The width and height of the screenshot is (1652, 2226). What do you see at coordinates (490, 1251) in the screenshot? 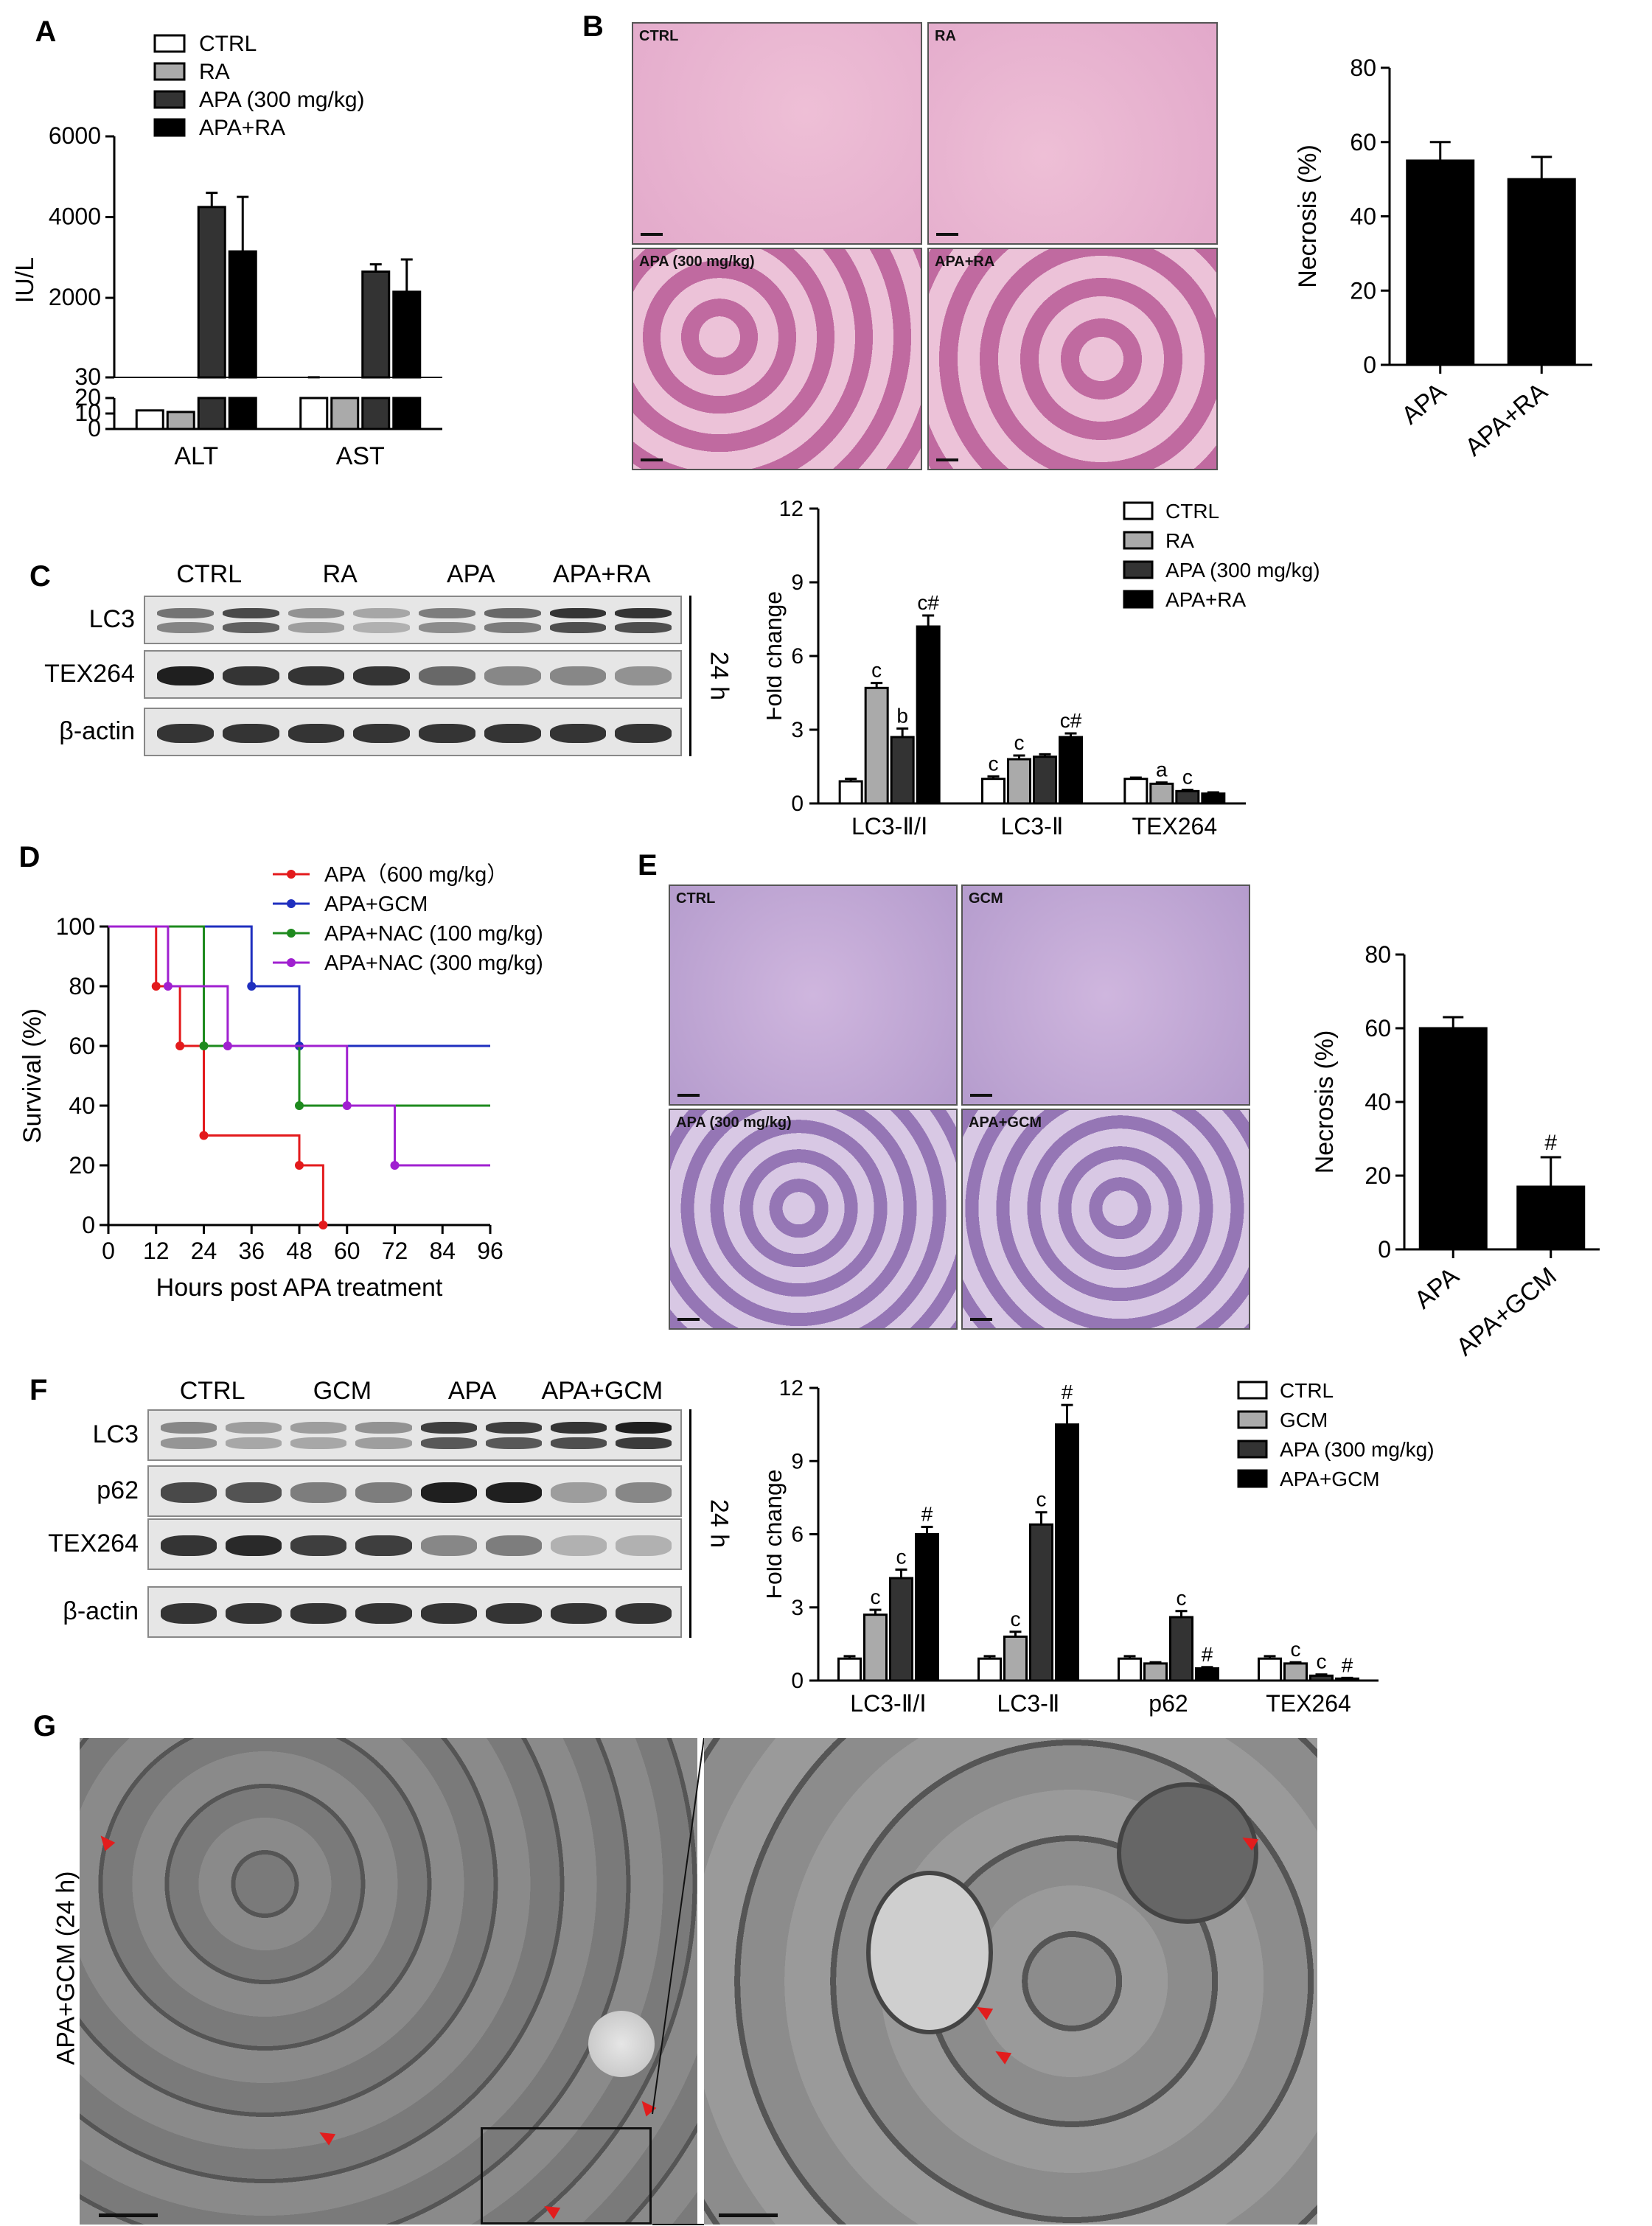
I see `x-tick-label: 96` at bounding box center [490, 1251].